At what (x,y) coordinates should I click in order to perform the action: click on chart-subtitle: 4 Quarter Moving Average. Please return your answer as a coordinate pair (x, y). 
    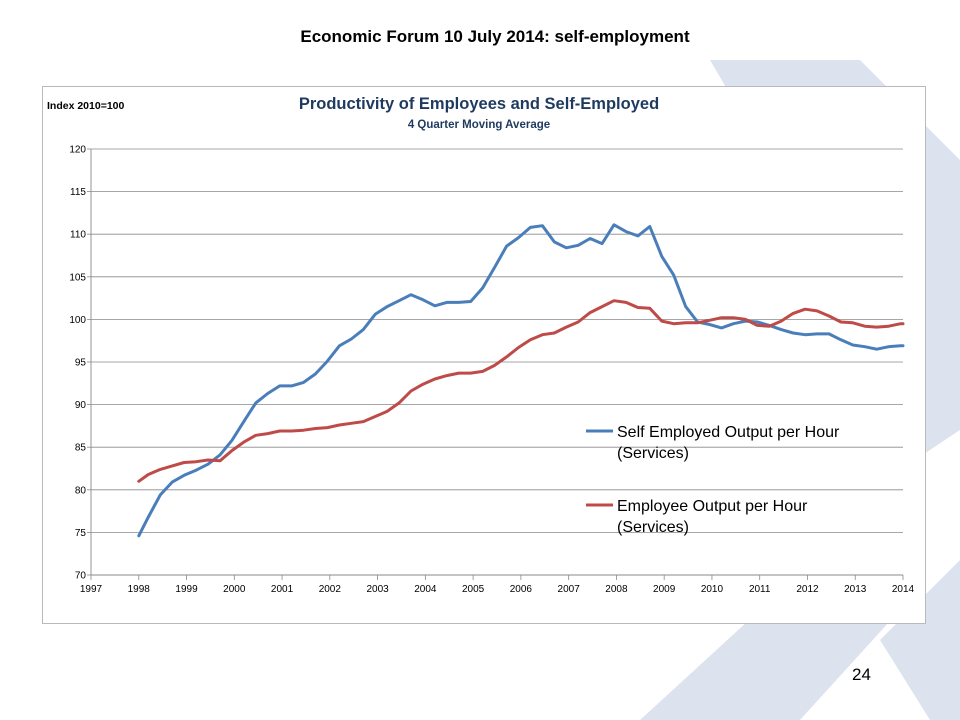
    Looking at the image, I should click on (479, 125).